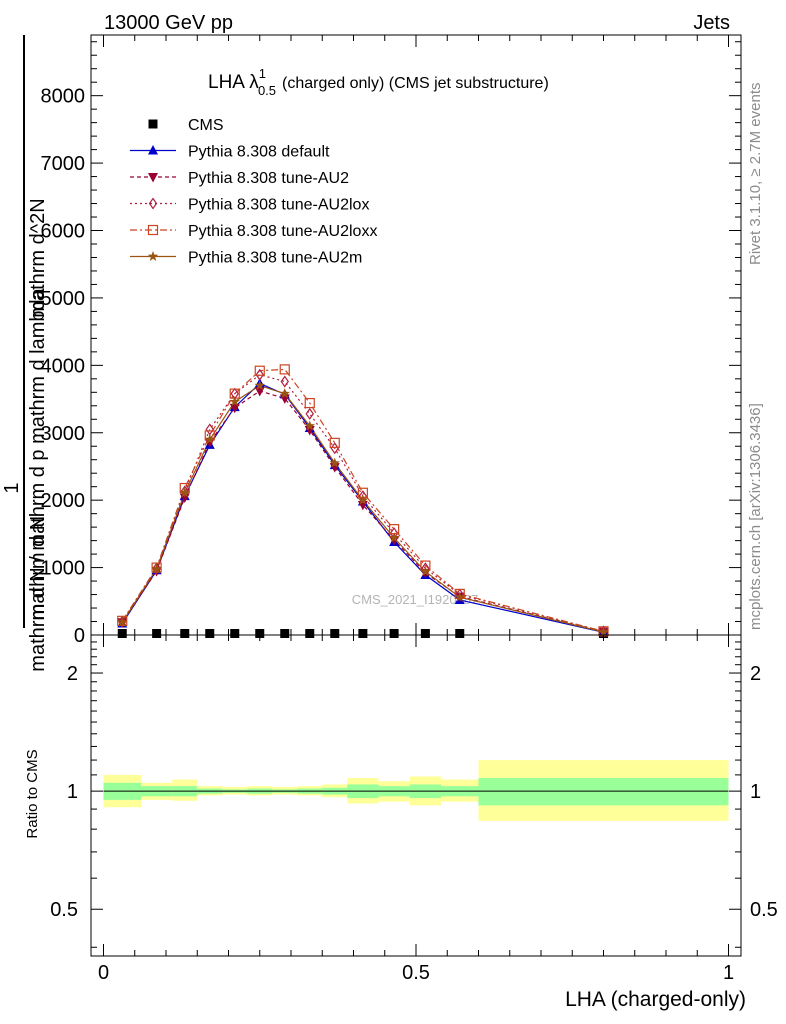  Describe the element at coordinates (603, 792) in the screenshot. I see `inner-band` at that location.